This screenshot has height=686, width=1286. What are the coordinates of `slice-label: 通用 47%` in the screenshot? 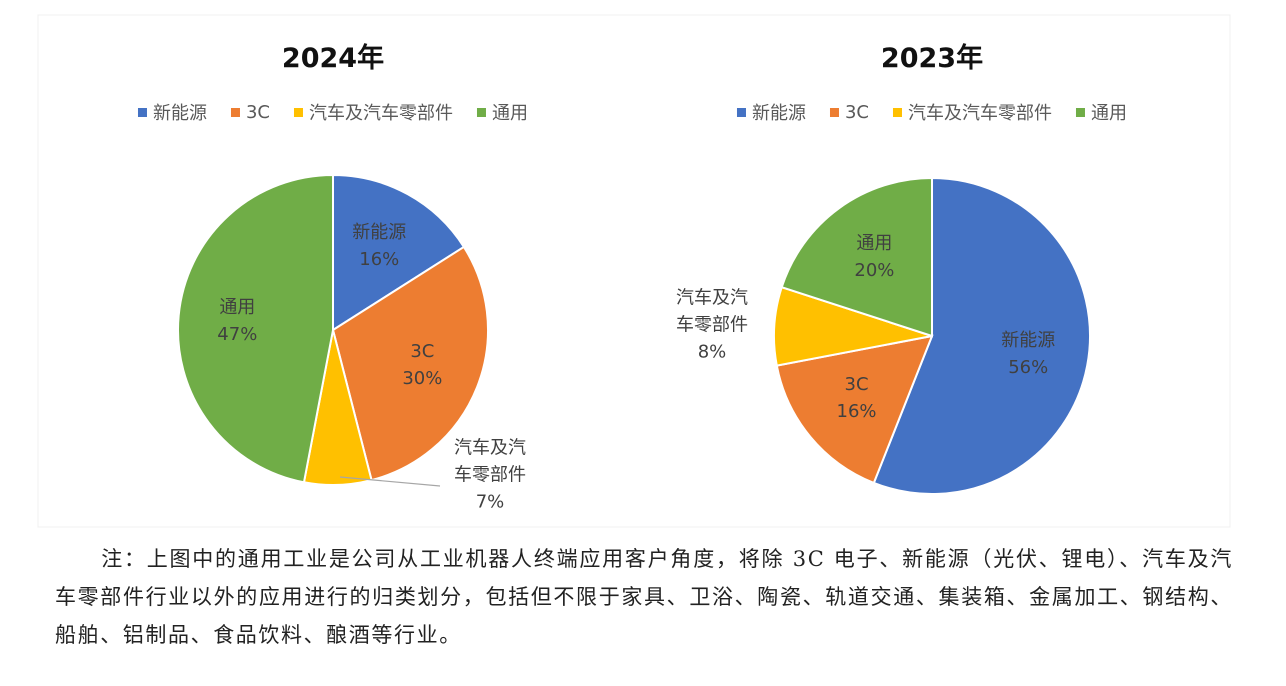 It's located at (237, 321).